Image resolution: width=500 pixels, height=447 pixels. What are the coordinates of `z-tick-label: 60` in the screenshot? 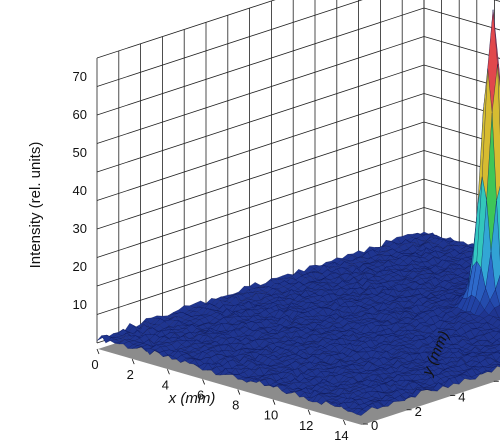 It's located at (80, 114).